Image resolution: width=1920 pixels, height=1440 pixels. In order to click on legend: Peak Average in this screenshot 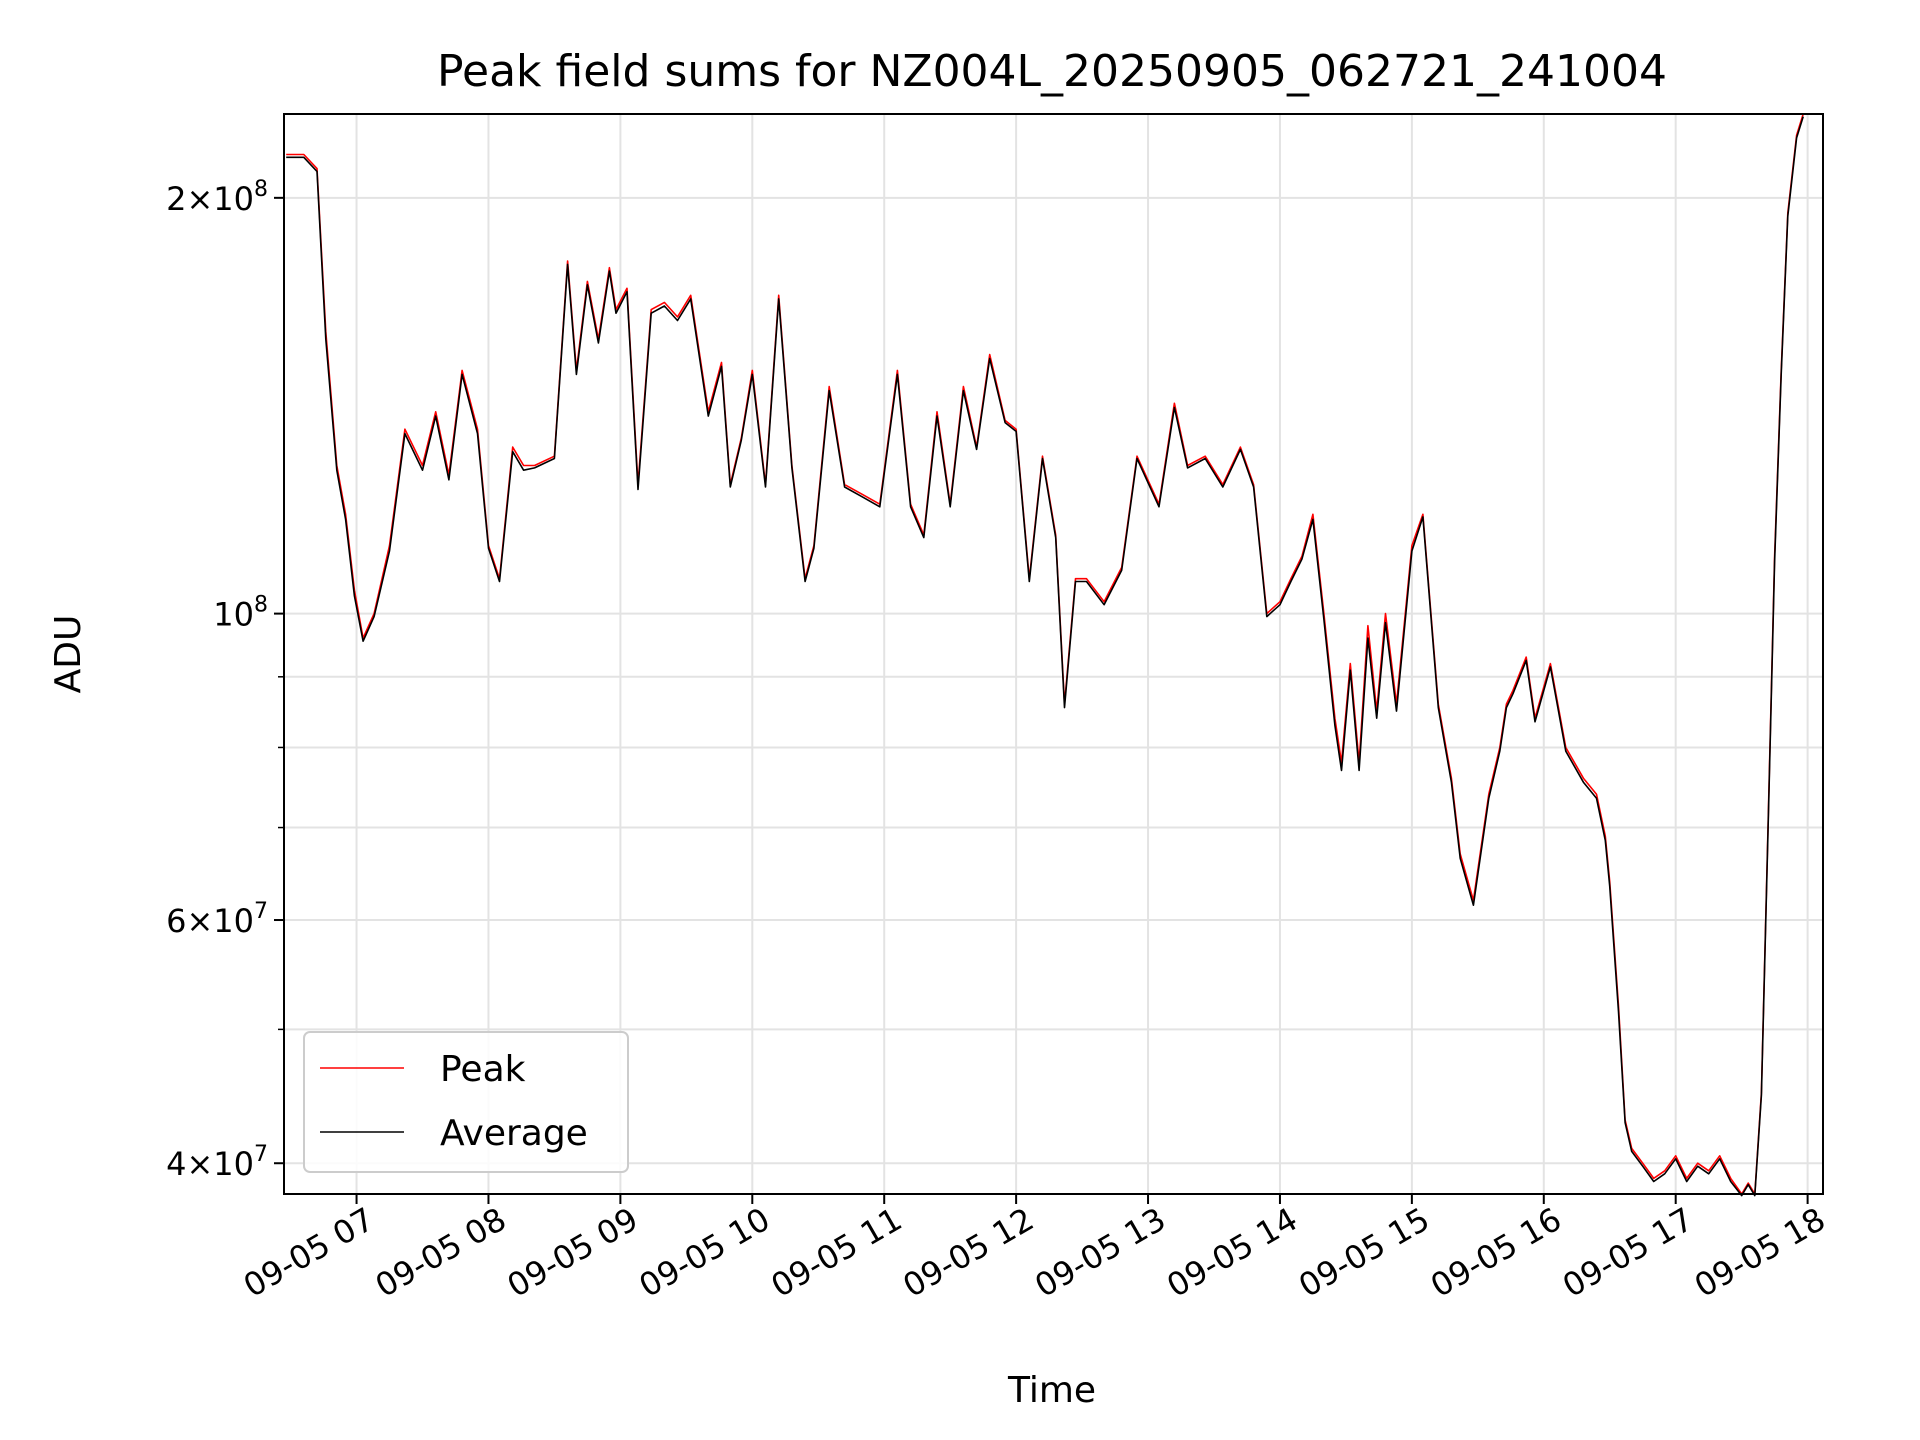, I will do `click(466, 1102)`.